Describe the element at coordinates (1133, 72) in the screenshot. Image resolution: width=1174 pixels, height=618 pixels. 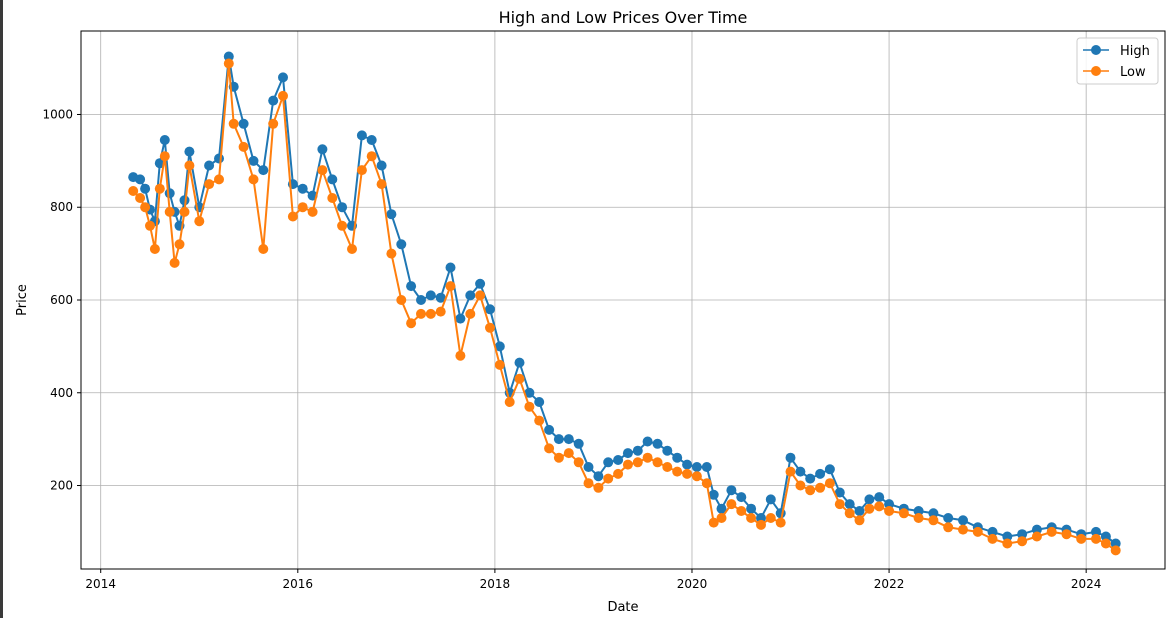
I see `legend-label-low: Low` at that location.